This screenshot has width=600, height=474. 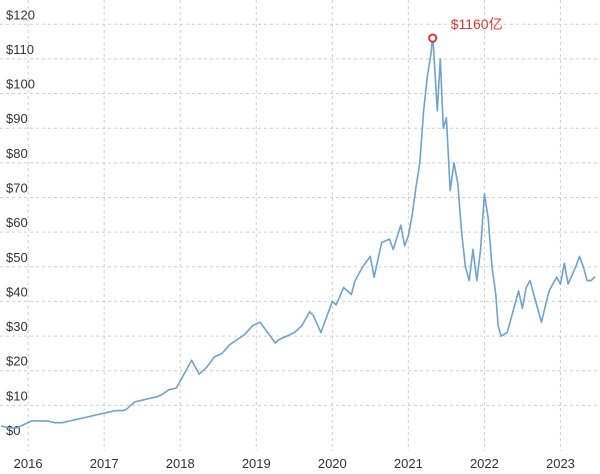 What do you see at coordinates (484, 463) in the screenshot?
I see `x-tick-label: 2022` at bounding box center [484, 463].